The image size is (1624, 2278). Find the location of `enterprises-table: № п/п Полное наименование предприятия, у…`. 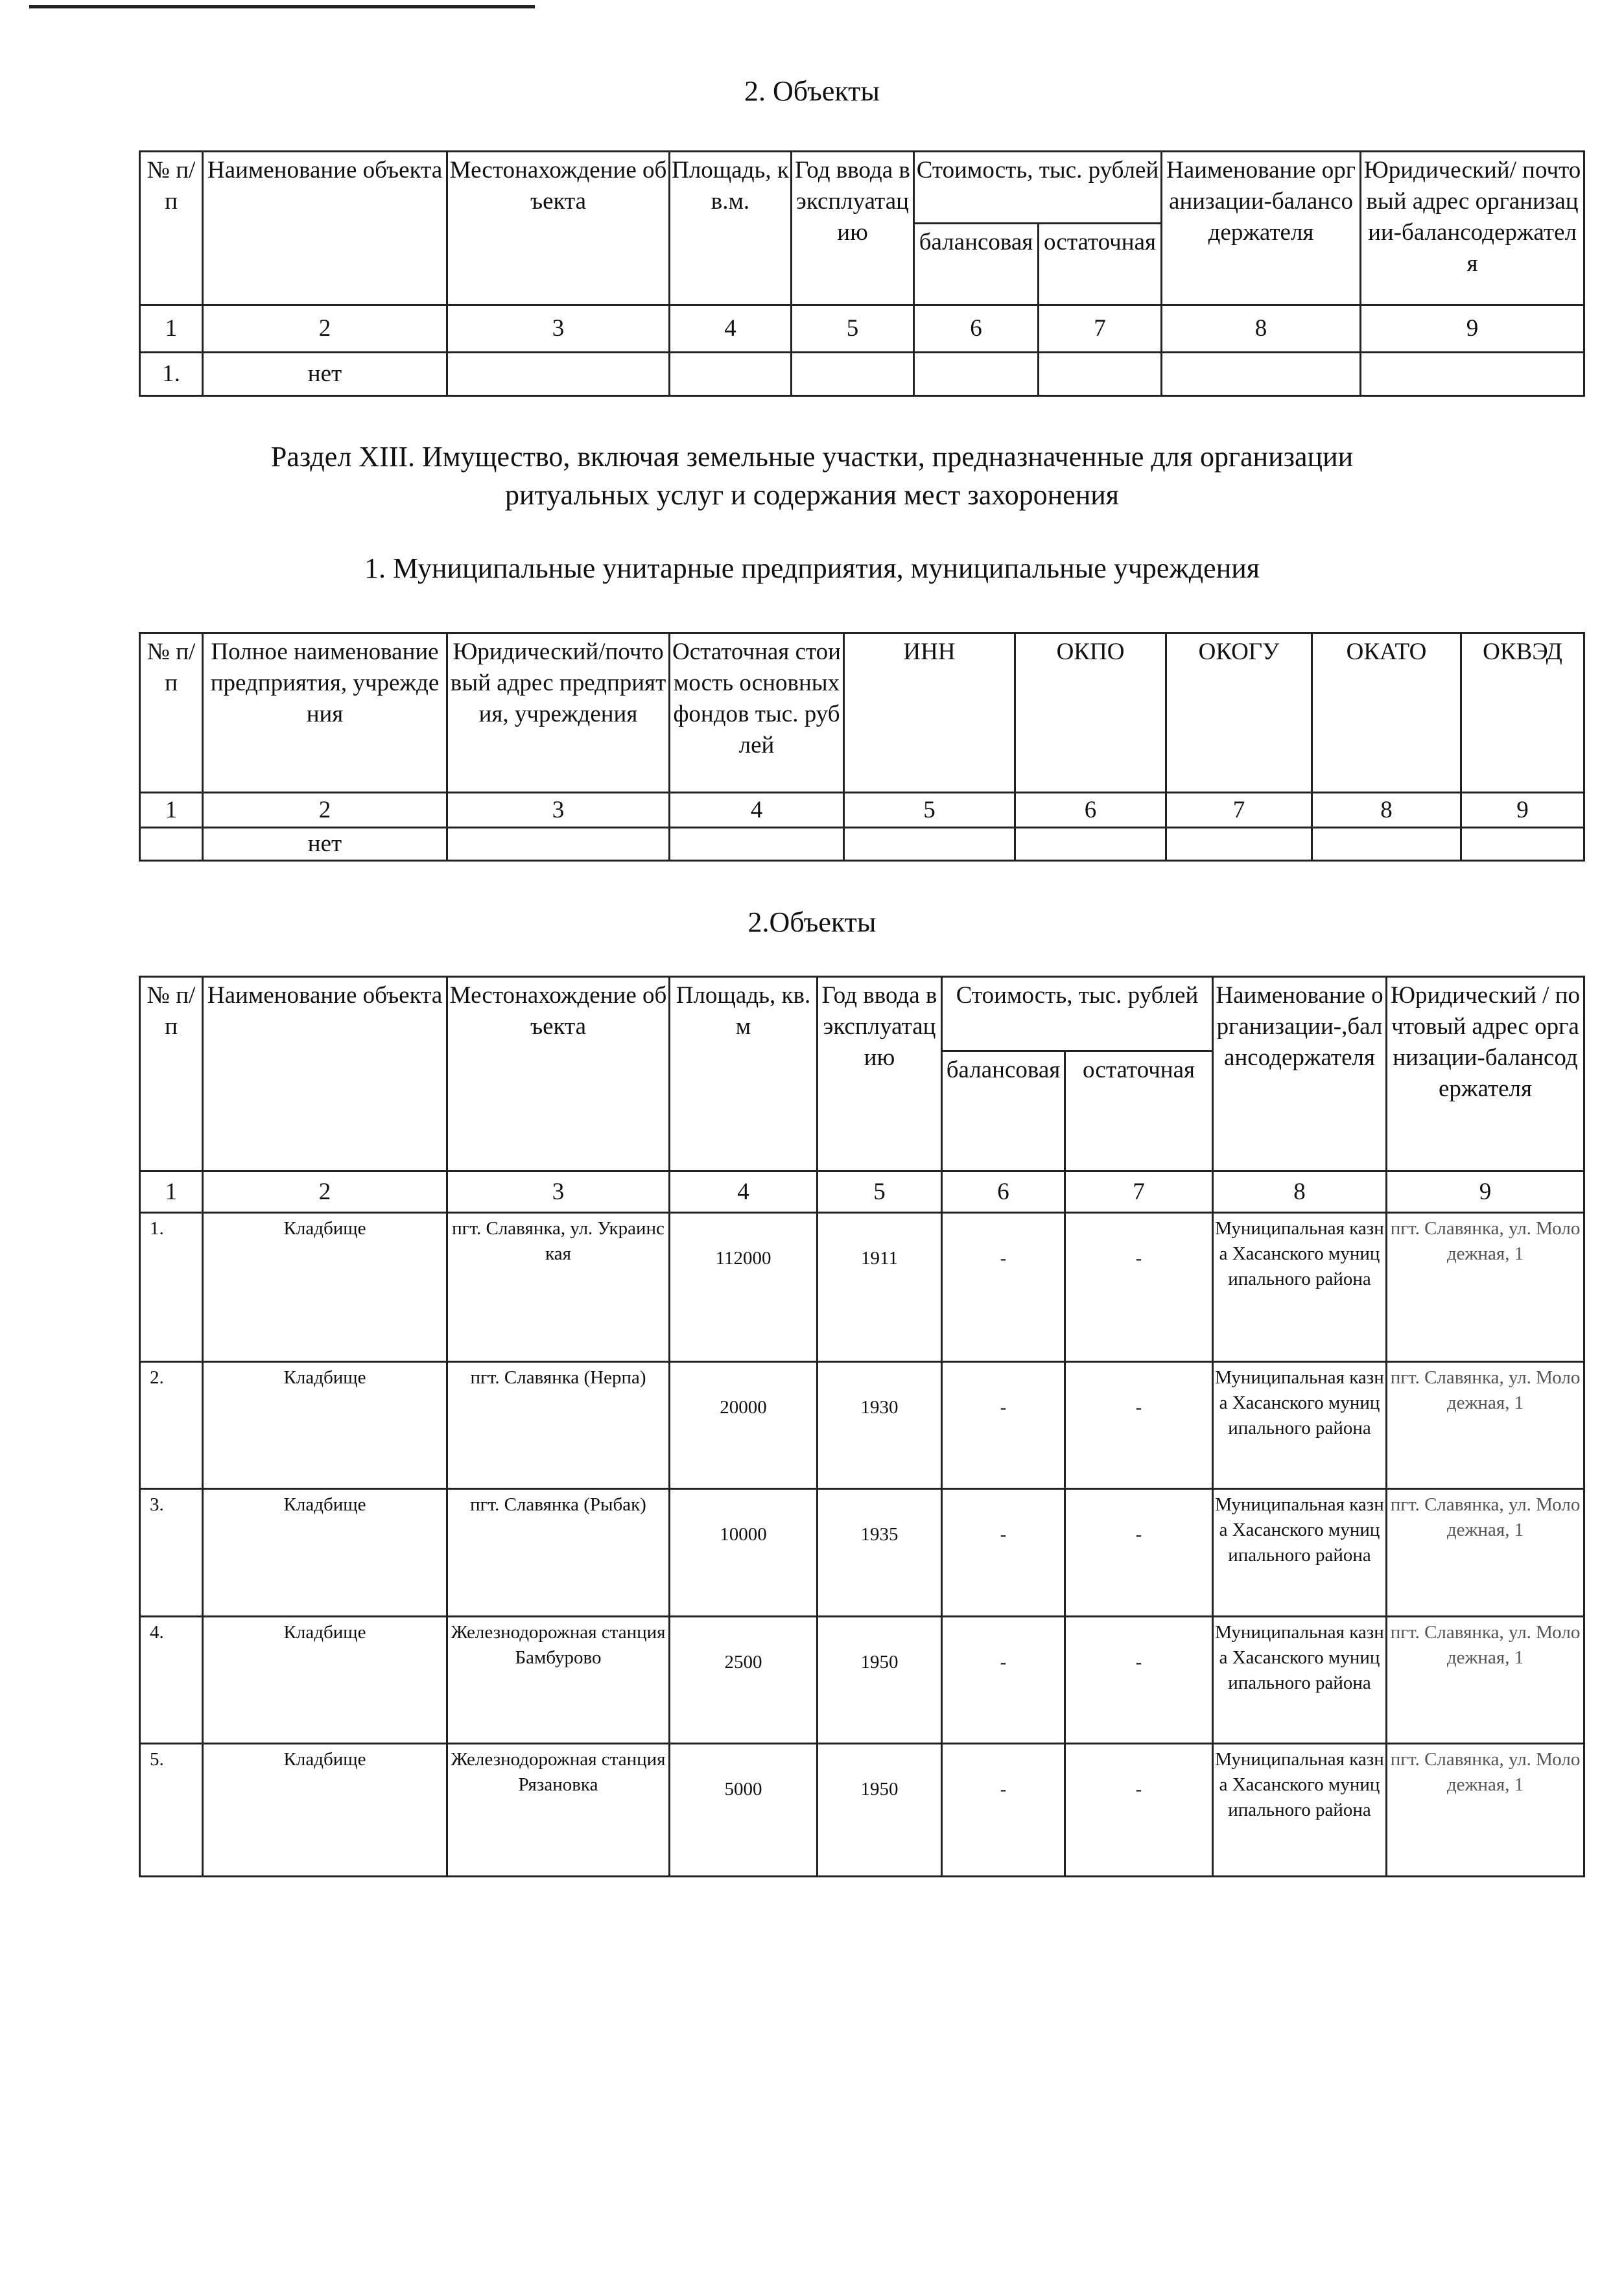

enterprises-table: № п/п Полное наименование предприятия, у… is located at coordinates (862, 747).